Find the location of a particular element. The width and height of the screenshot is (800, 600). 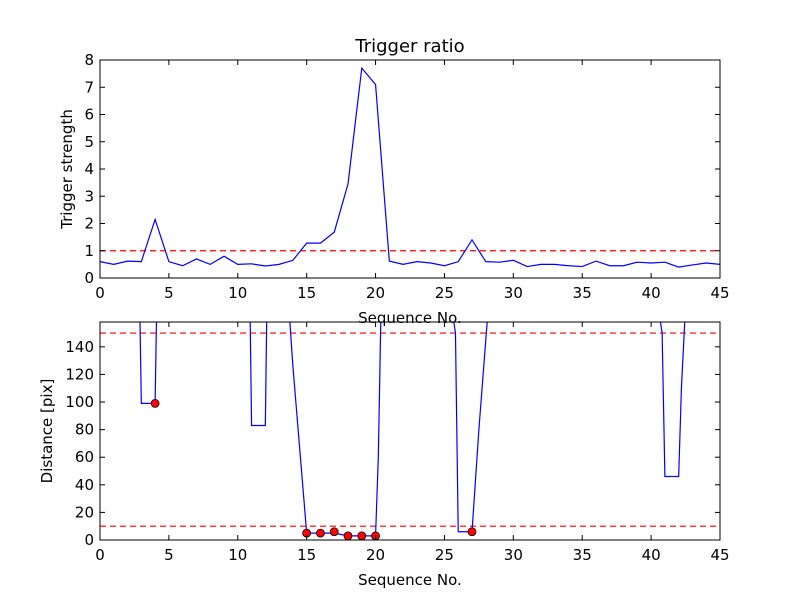

chart-title: Trigger ratio is located at coordinates (409, 46).